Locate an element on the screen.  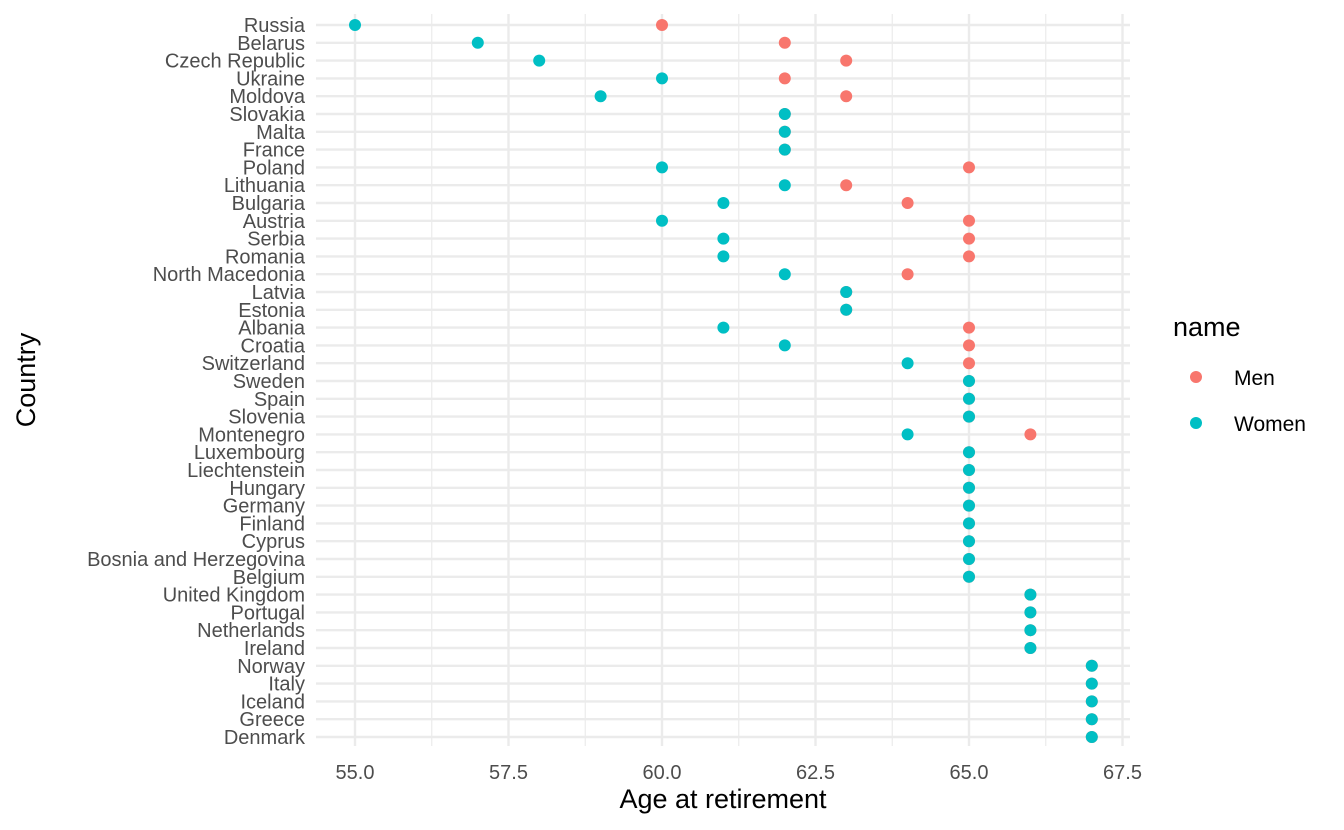
legend-title: name is located at coordinates (1207, 327).